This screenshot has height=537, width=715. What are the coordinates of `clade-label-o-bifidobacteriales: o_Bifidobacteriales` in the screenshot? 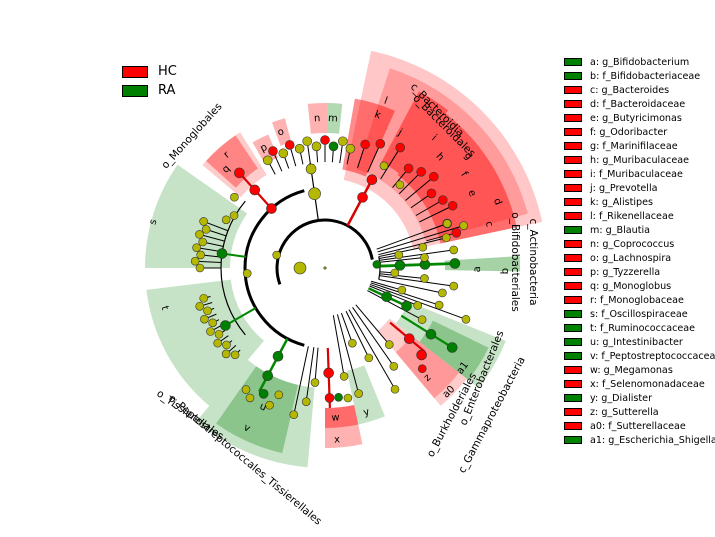 It's located at (515, 261).